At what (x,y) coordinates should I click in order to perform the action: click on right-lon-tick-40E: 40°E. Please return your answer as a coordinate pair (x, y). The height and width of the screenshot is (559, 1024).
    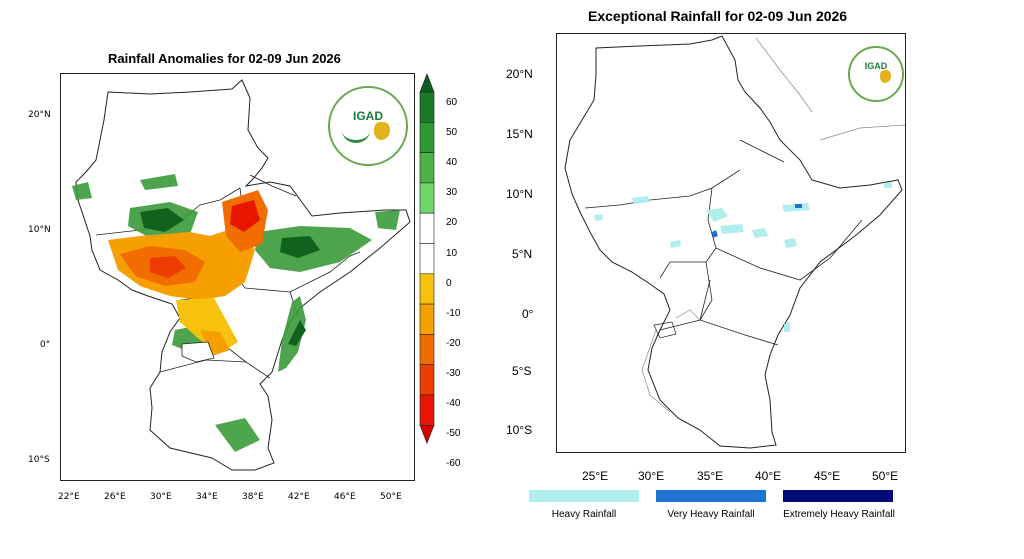
    Looking at the image, I should click on (768, 476).